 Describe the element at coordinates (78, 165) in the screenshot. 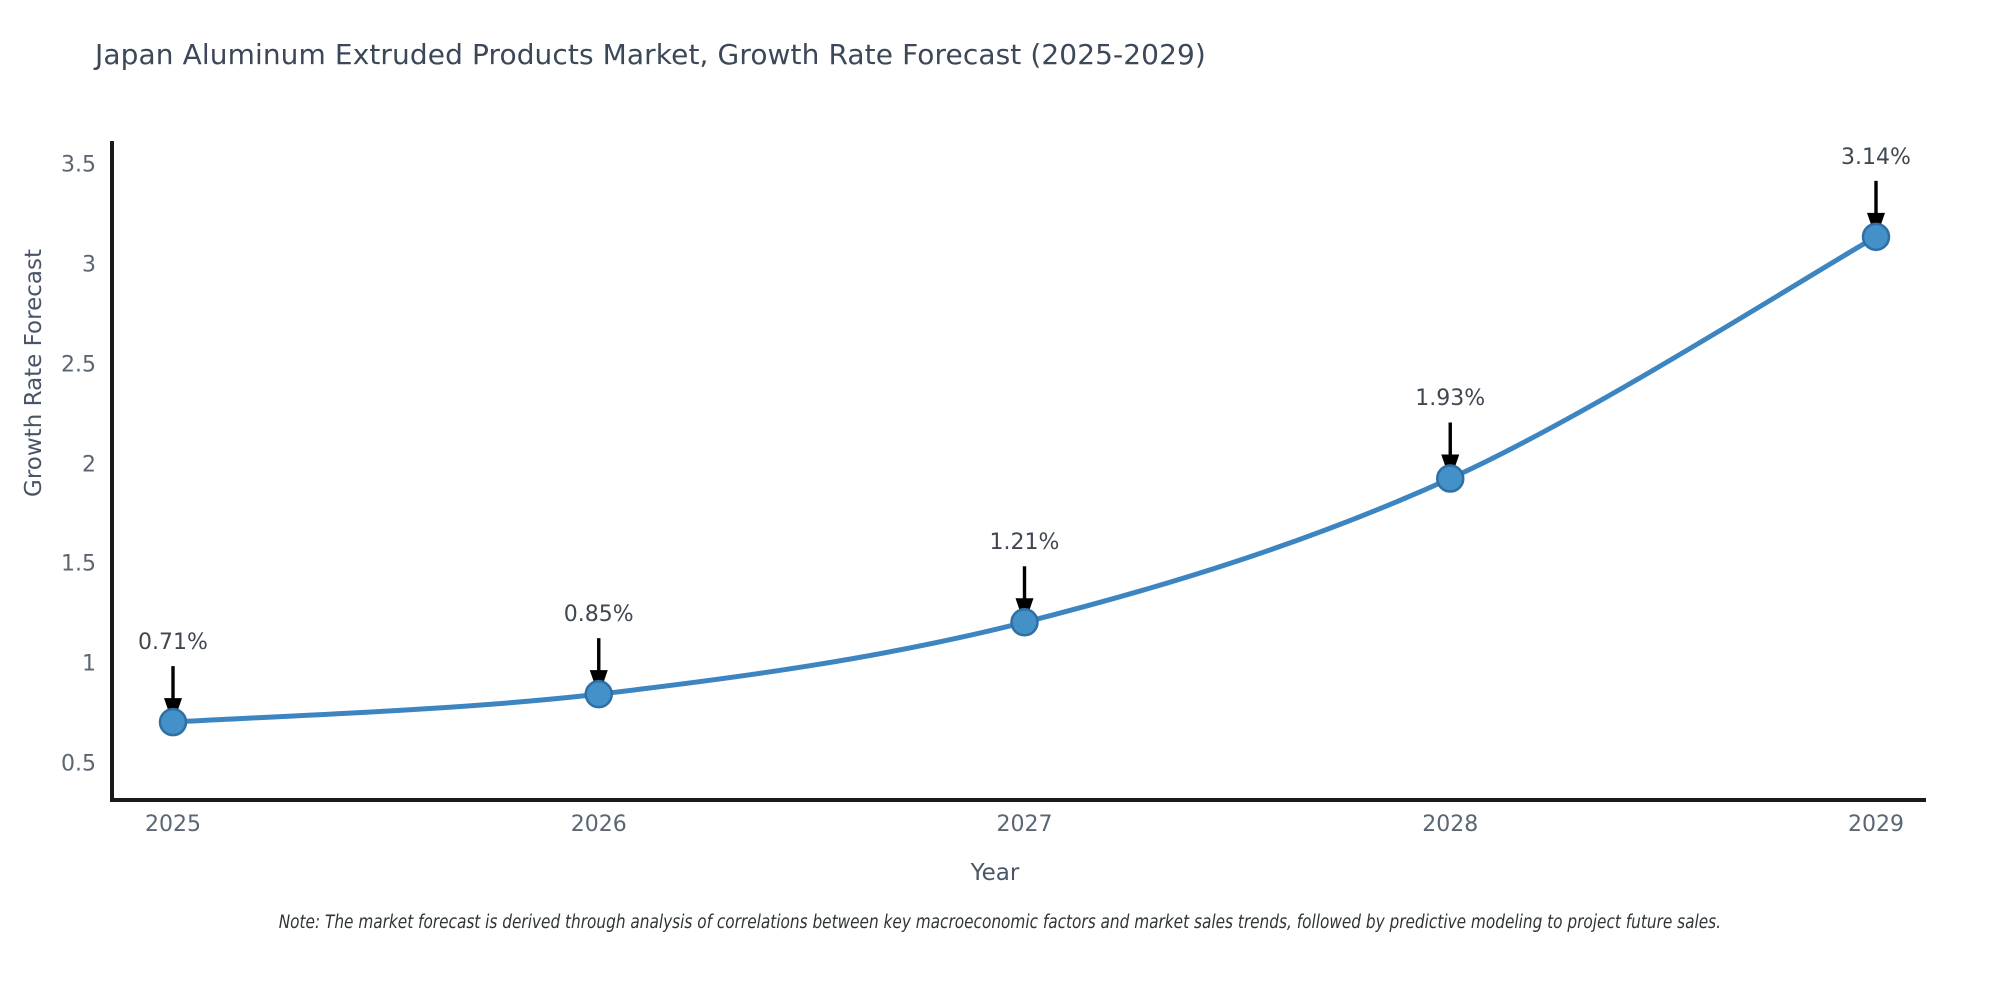

I see `y-axis-tick-label: 3.5` at that location.